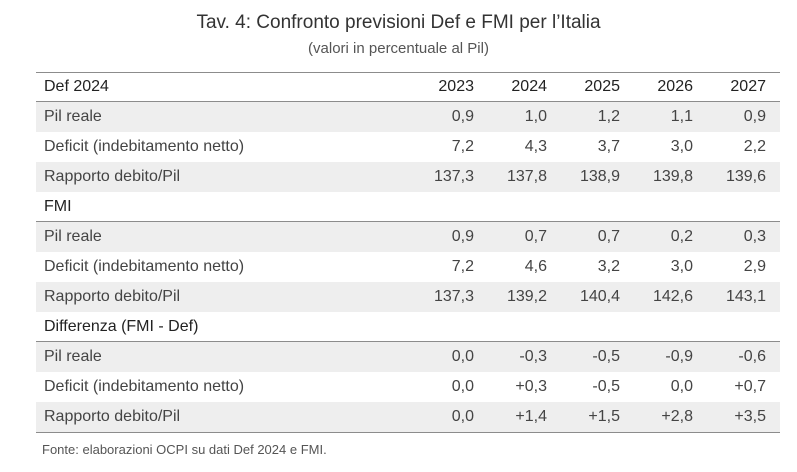 The height and width of the screenshot is (472, 797). I want to click on value-cell: 4,6, so click(535, 266).